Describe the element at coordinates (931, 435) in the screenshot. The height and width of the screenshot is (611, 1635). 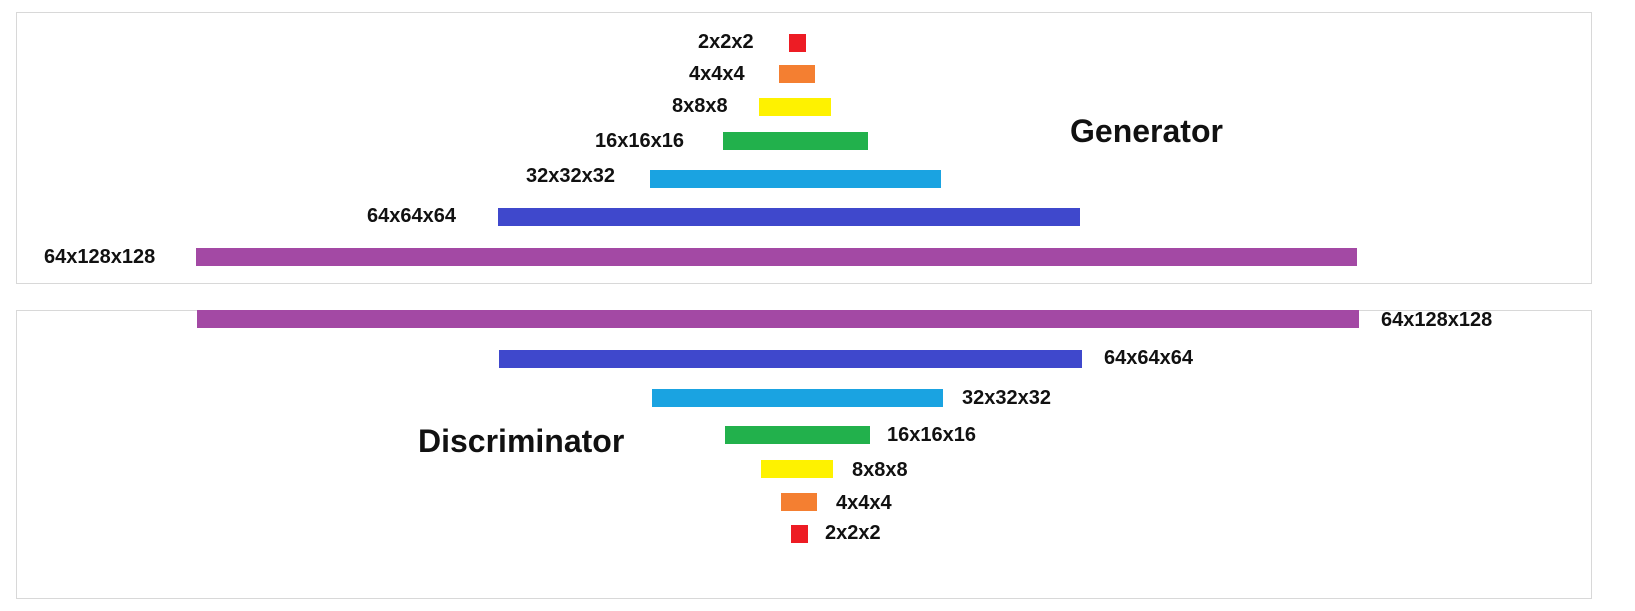
I see `discriminator-layer-label: 16x16x16` at that location.